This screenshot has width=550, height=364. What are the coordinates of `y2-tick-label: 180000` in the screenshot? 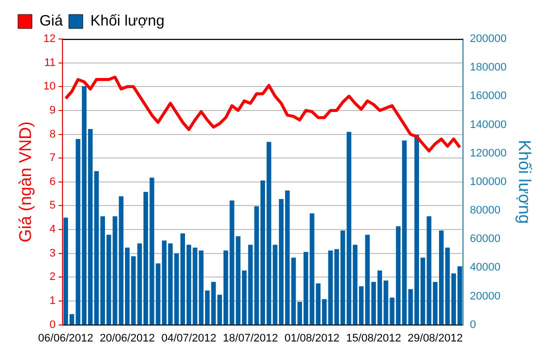 It's located at (488, 68).